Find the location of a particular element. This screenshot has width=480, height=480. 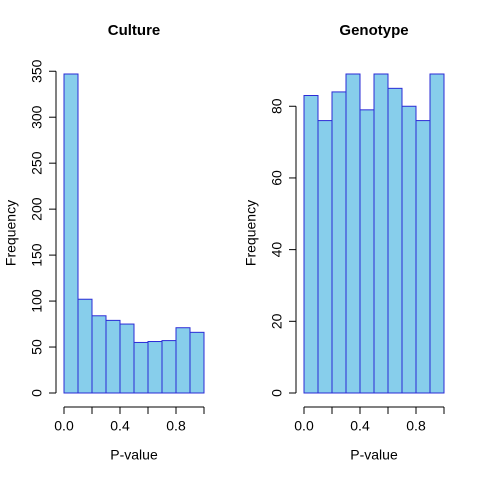

chart-title: Genotype is located at coordinates (373, 30).